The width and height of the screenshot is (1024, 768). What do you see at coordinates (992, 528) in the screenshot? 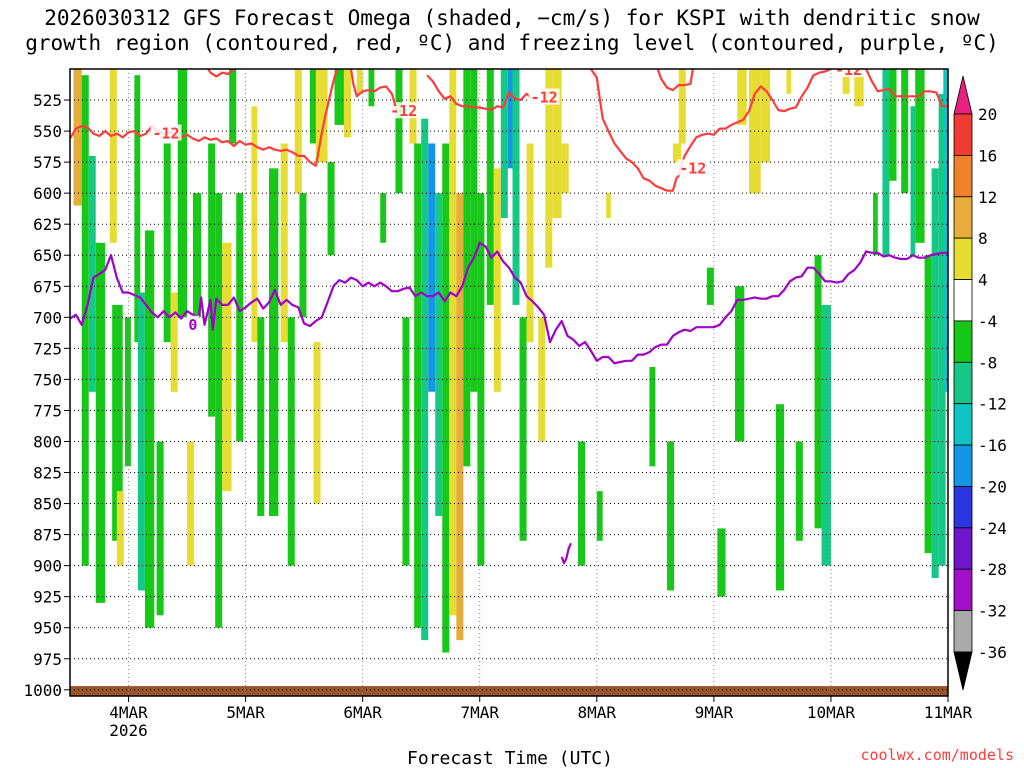
I see `colorbar-label-10: -24` at bounding box center [992, 528].